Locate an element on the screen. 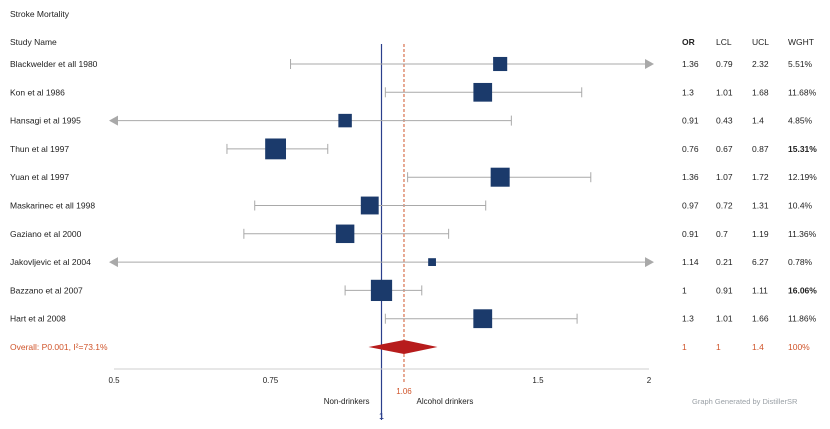 Image resolution: width=830 pixels, height=429 pixels. cell-weight: 4.85% is located at coordinates (800, 121).